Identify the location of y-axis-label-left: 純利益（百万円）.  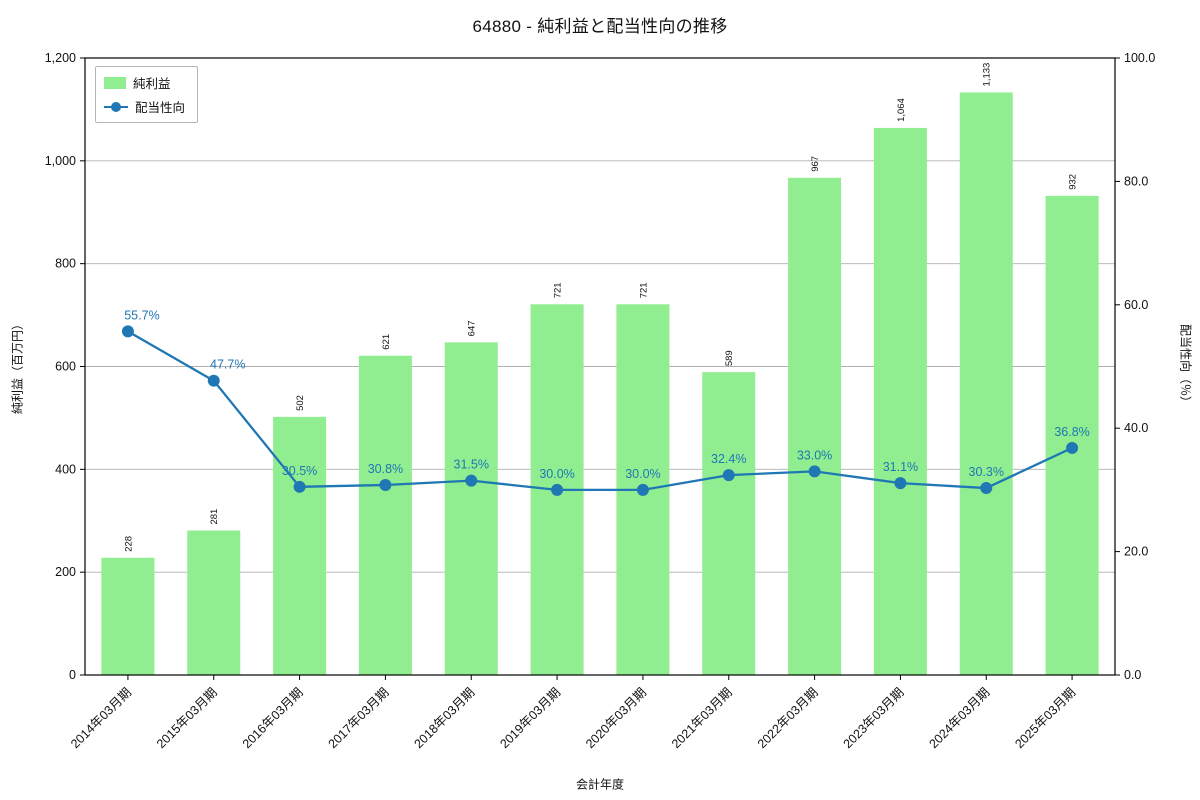
(17, 366).